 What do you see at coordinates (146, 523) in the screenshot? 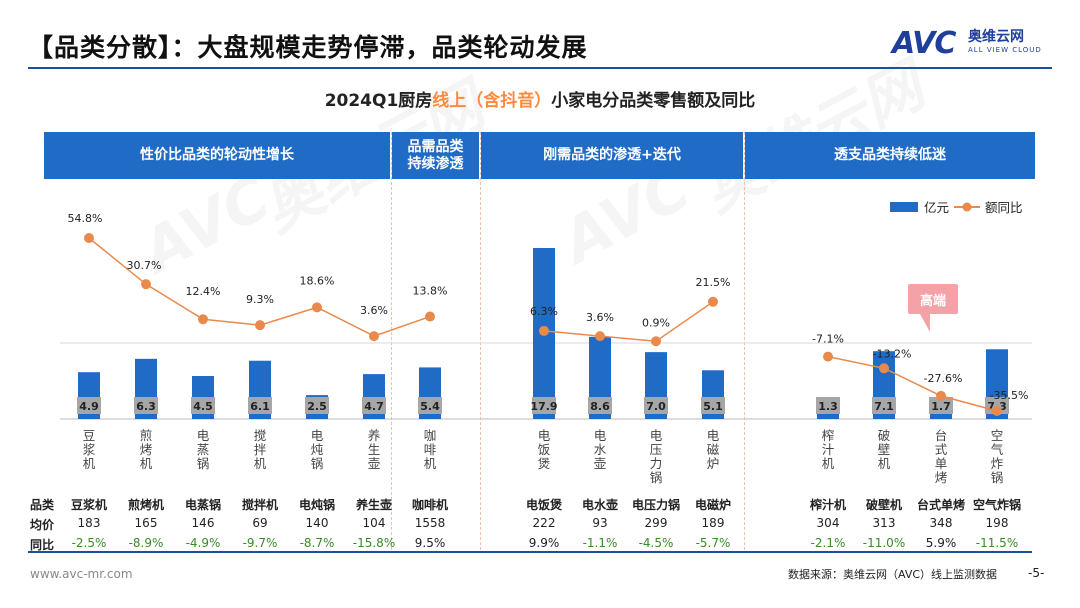
I see `table-cell-price: 165` at bounding box center [146, 523].